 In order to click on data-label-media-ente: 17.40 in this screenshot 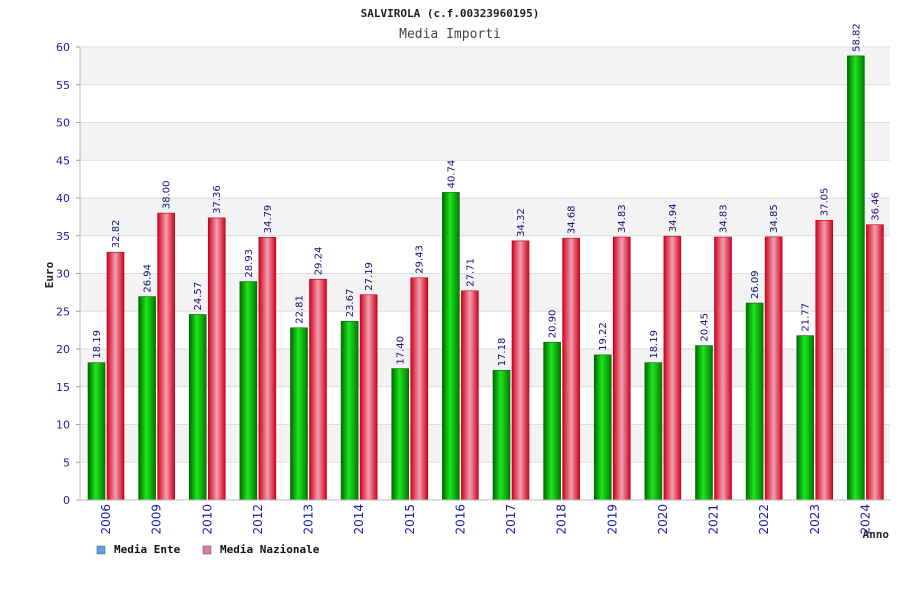, I will do `click(401, 350)`.